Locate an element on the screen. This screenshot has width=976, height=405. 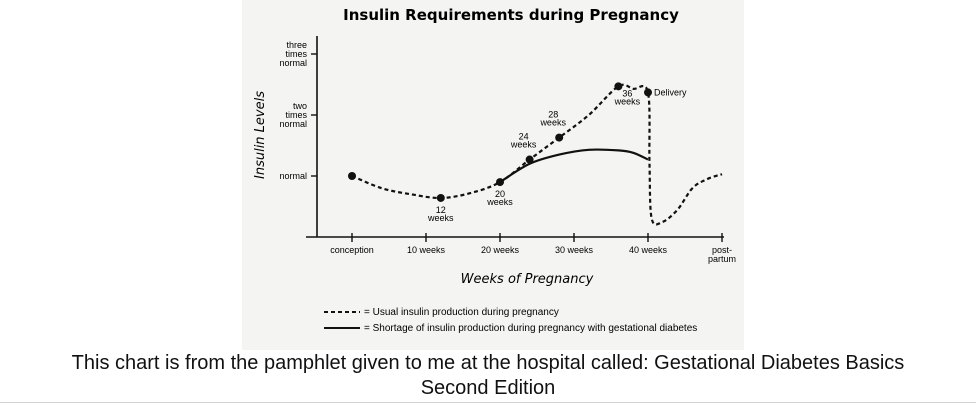
data-point-label: 24 is located at coordinates (524, 137).